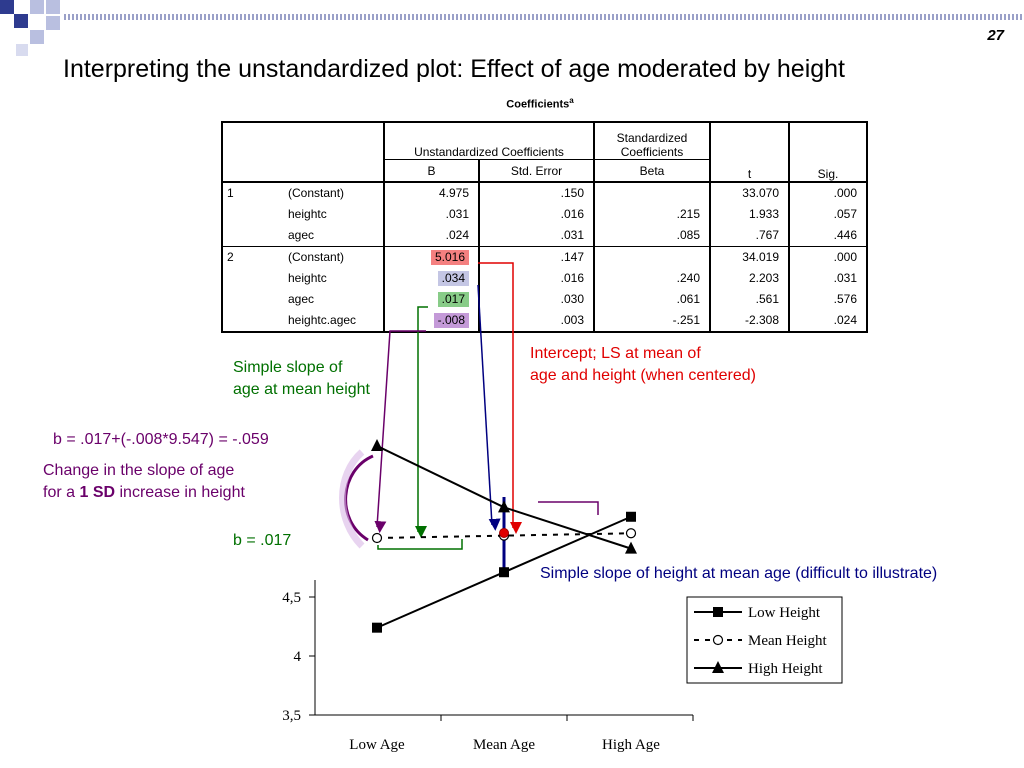 The image size is (1024, 768). I want to click on x-tick-label: Low Age, so click(377, 745).